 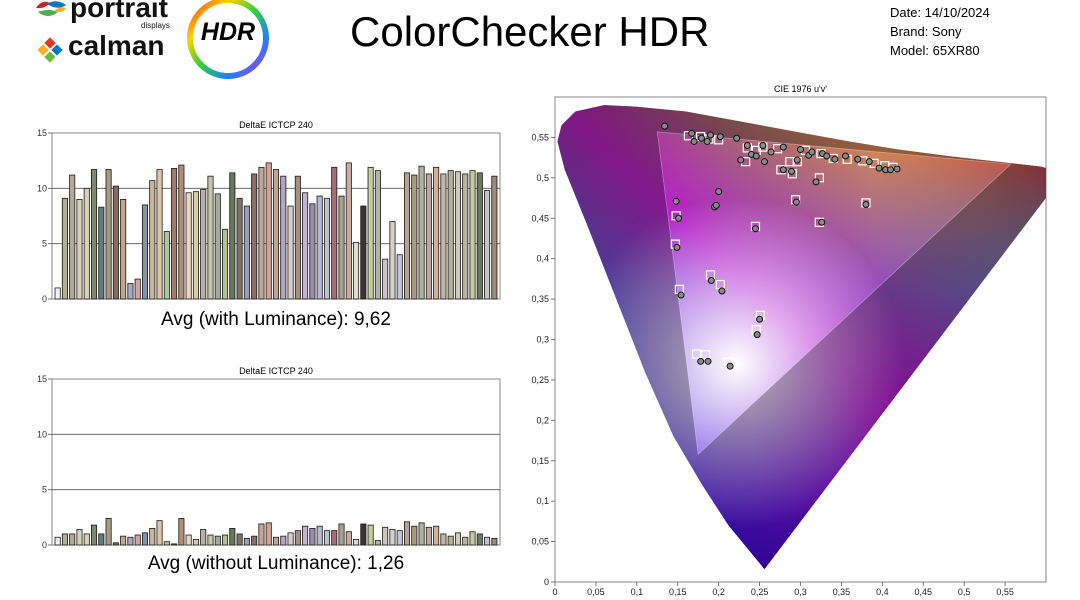 I want to click on y-tick-label: 0,2, so click(x=542, y=420).